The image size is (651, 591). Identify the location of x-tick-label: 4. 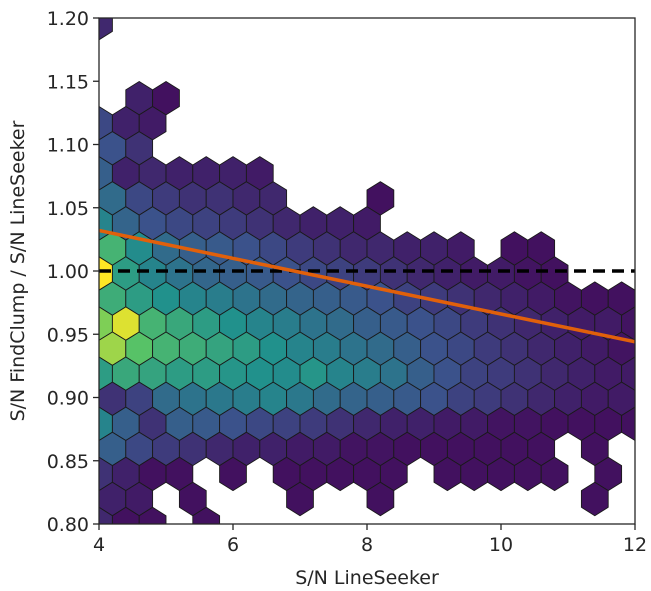
(99, 545).